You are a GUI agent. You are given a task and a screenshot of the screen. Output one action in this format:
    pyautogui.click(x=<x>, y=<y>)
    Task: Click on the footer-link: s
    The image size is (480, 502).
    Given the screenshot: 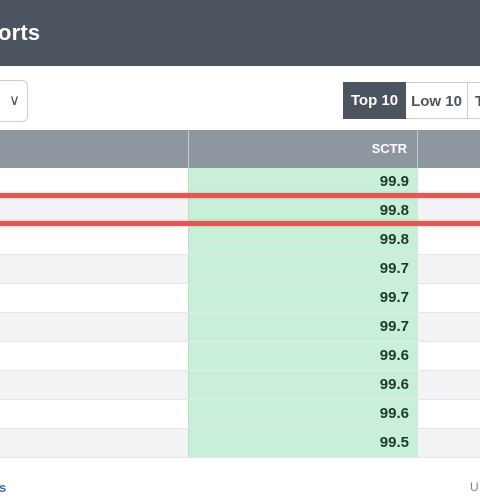 What is the action you would take?
    pyautogui.click(x=3, y=487)
    